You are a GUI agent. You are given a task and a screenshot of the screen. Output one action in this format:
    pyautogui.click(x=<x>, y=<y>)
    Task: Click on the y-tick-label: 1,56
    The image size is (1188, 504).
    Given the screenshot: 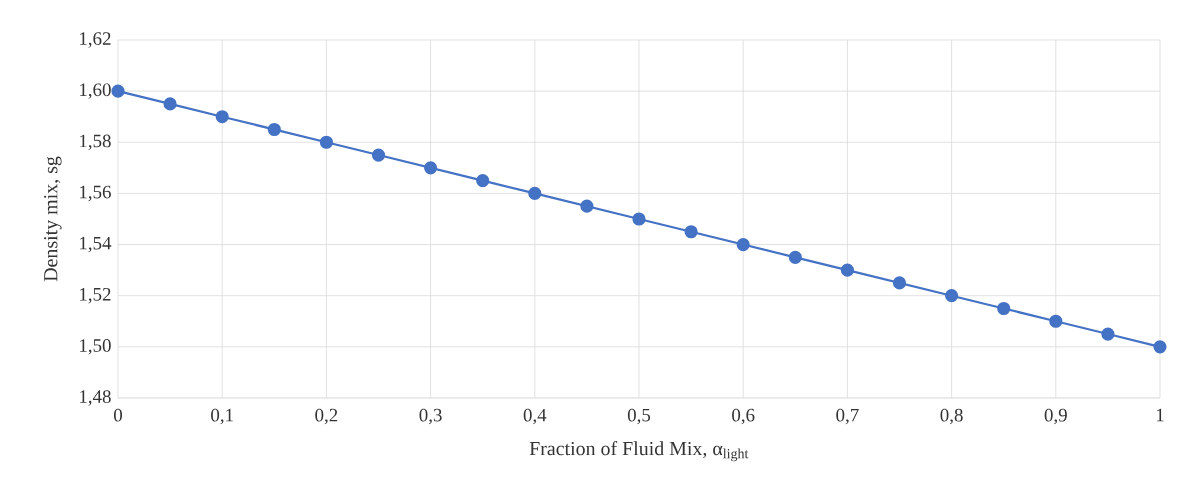 What is the action you would take?
    pyautogui.click(x=95, y=193)
    